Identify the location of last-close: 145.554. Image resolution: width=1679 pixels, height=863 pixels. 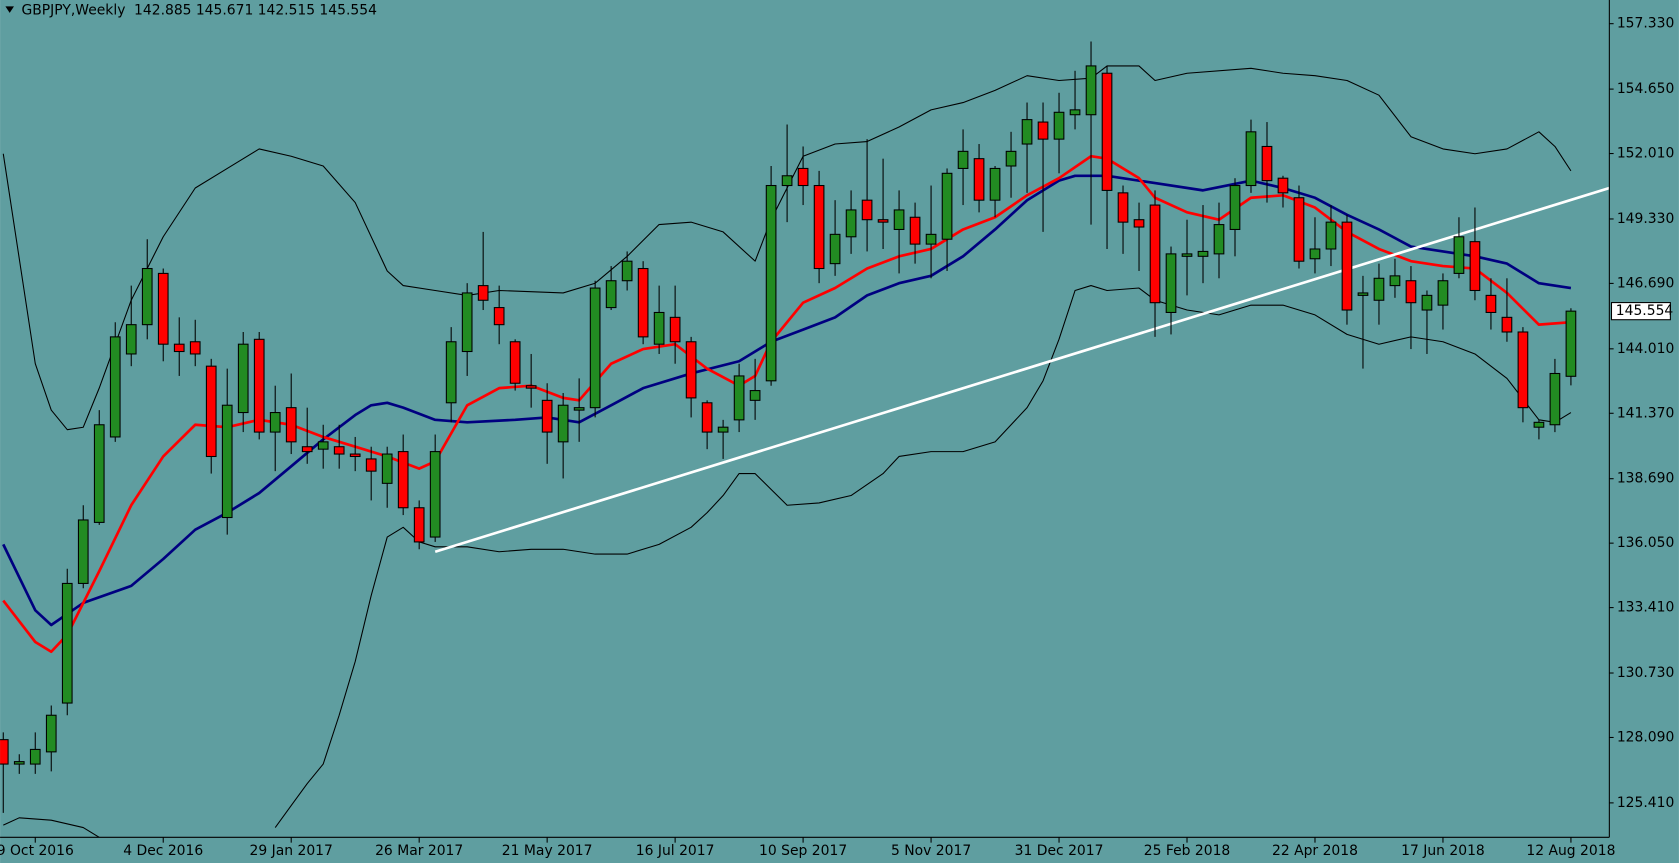
(348, 11).